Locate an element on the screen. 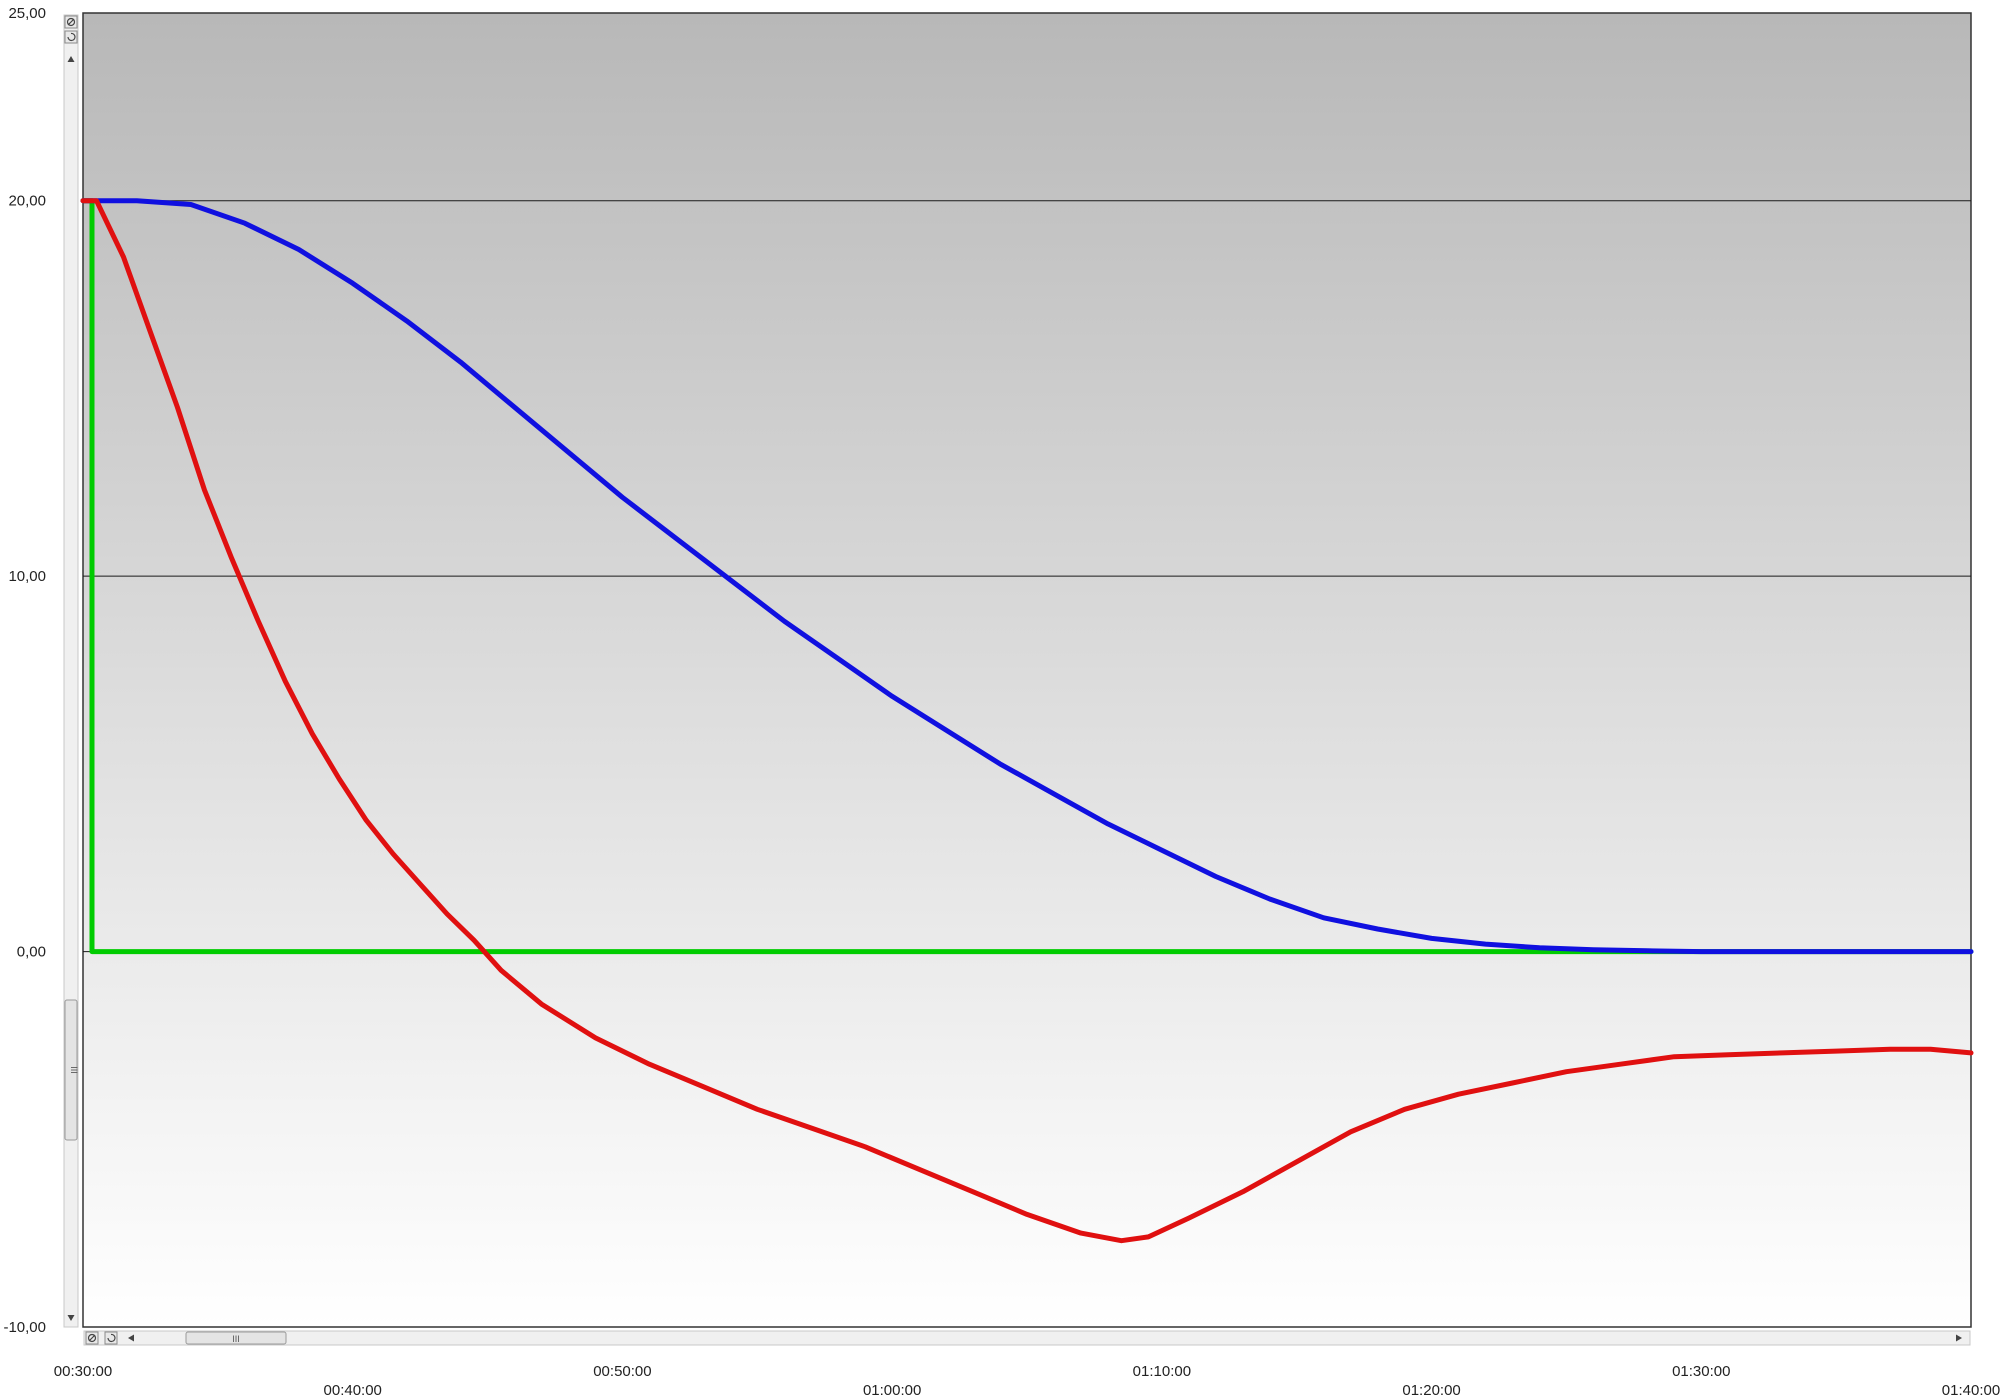  y-tick-label: -10,00 is located at coordinates (24, 1327).